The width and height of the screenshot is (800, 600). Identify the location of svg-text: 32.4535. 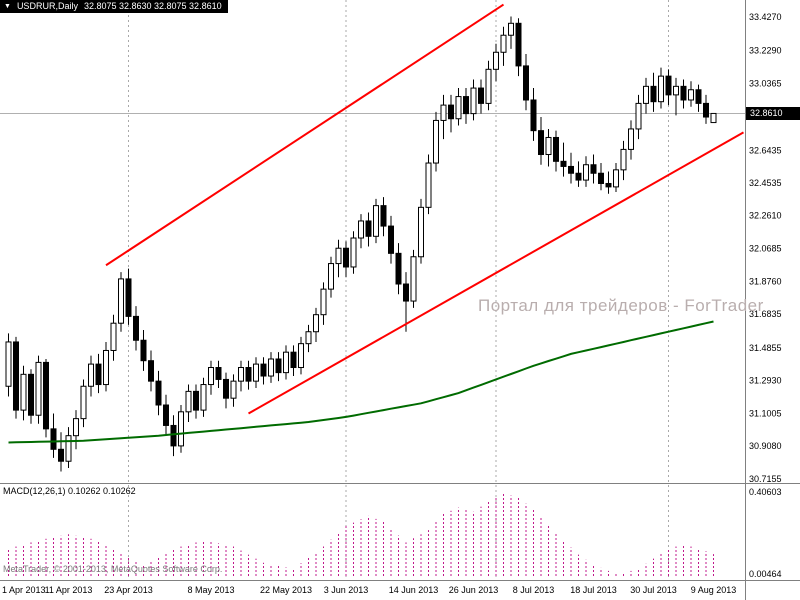
(765, 183).